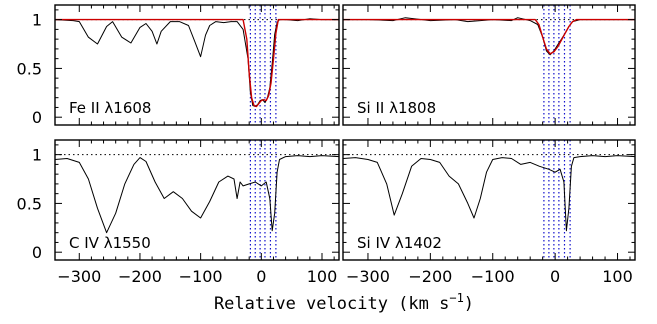 The image size is (657, 324). Describe the element at coordinates (399, 243) in the screenshot. I see `panel-label: Si IV λ1402` at that location.